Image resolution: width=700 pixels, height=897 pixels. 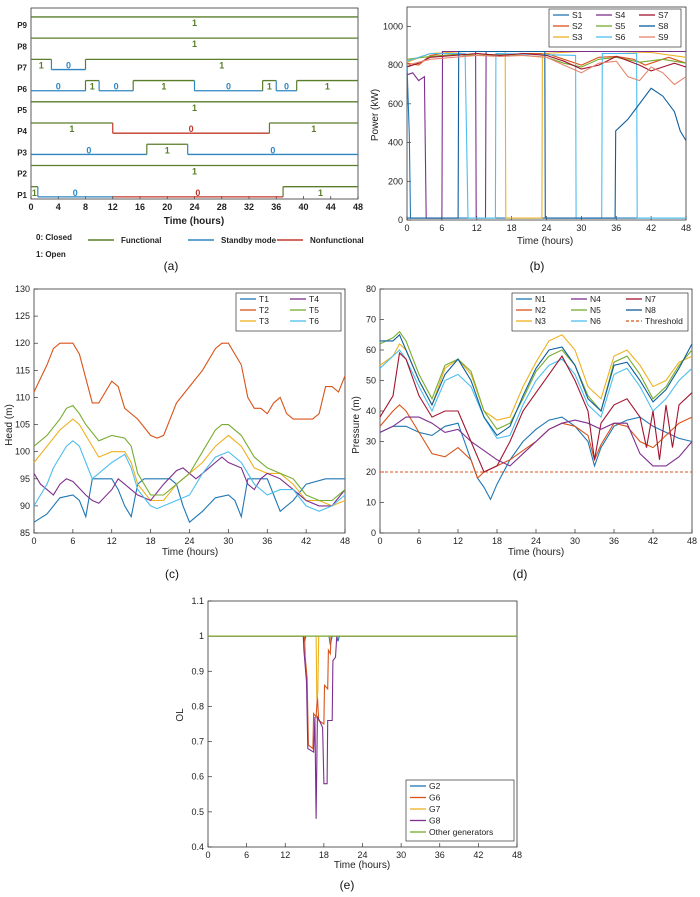 I want to click on y-tick-label: 10, so click(x=371, y=503).